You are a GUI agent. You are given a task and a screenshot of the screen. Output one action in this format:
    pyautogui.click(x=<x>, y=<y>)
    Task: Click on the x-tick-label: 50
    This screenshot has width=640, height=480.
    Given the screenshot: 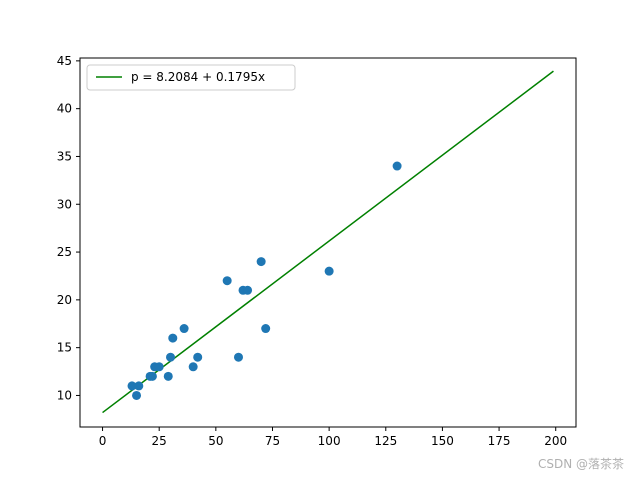 What is the action you would take?
    pyautogui.click(x=215, y=441)
    